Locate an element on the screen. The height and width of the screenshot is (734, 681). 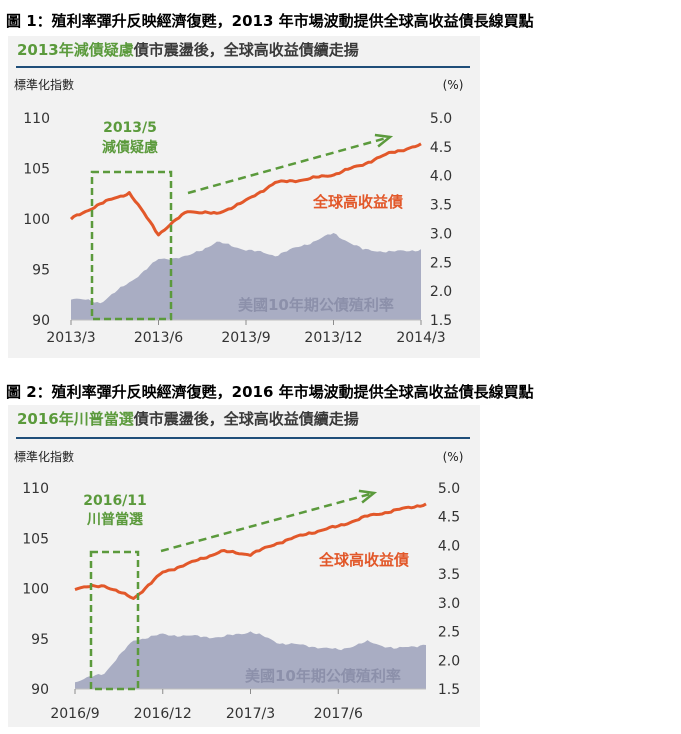
x-tick-label: 2013/12 is located at coordinates (333, 338).